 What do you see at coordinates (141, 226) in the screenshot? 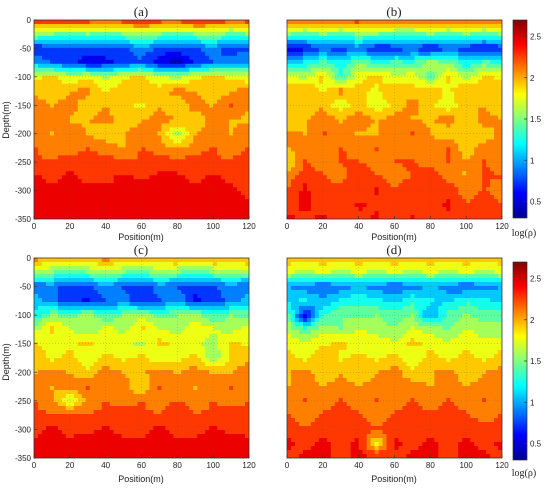
I see `x-tick-label: 60` at bounding box center [141, 226].